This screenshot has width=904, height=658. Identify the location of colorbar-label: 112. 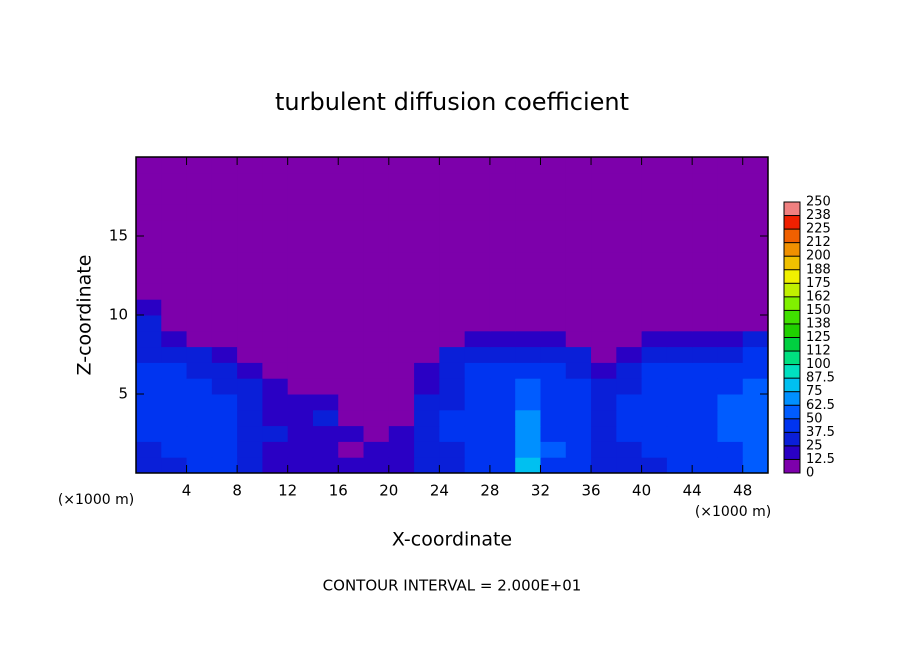
(818, 351).